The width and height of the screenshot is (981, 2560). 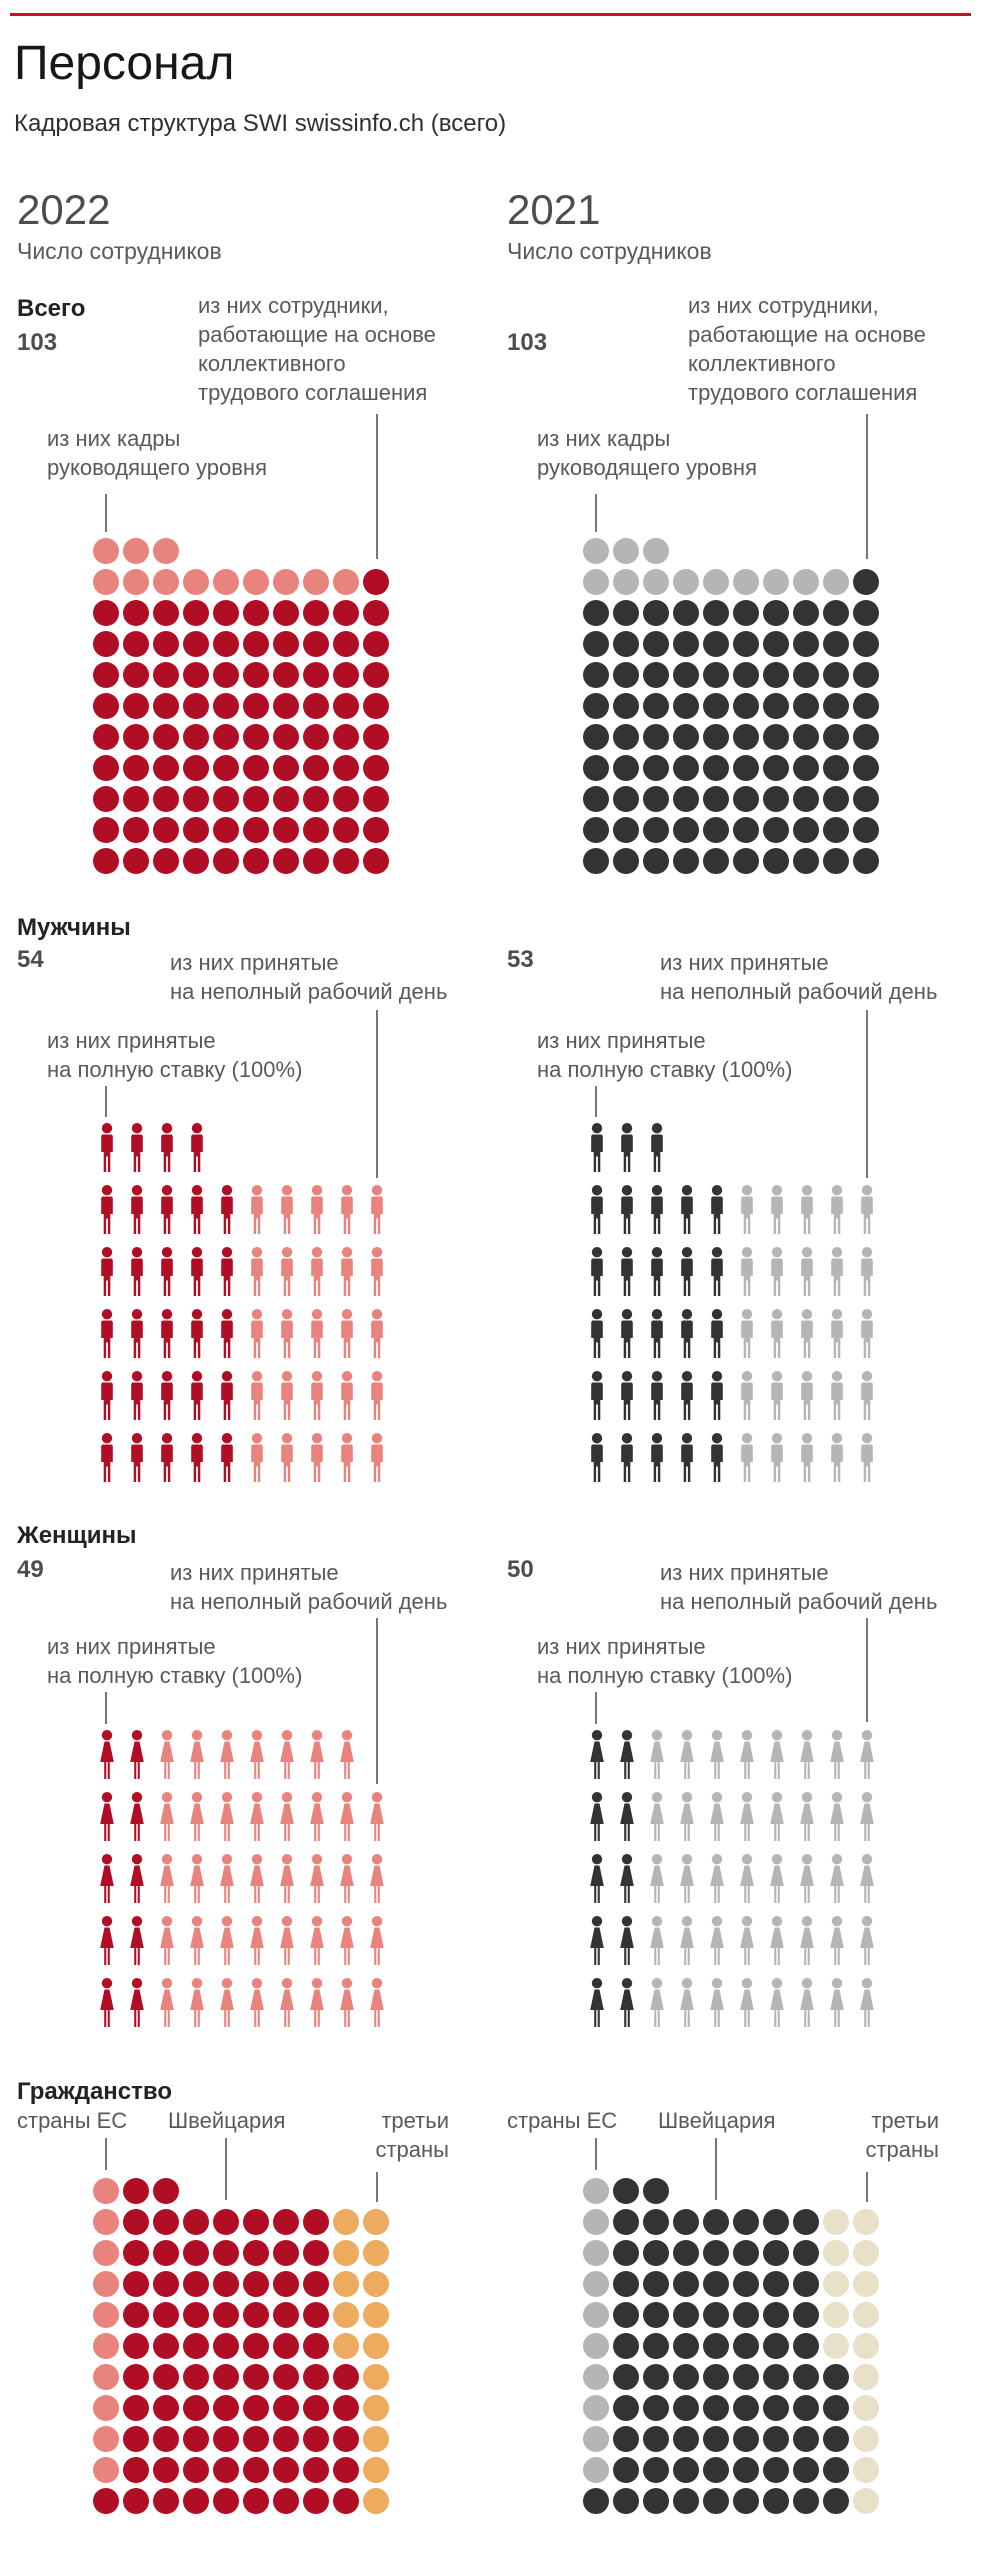 What do you see at coordinates (520, 1569) in the screenshot?
I see `women-value-2021: 50` at bounding box center [520, 1569].